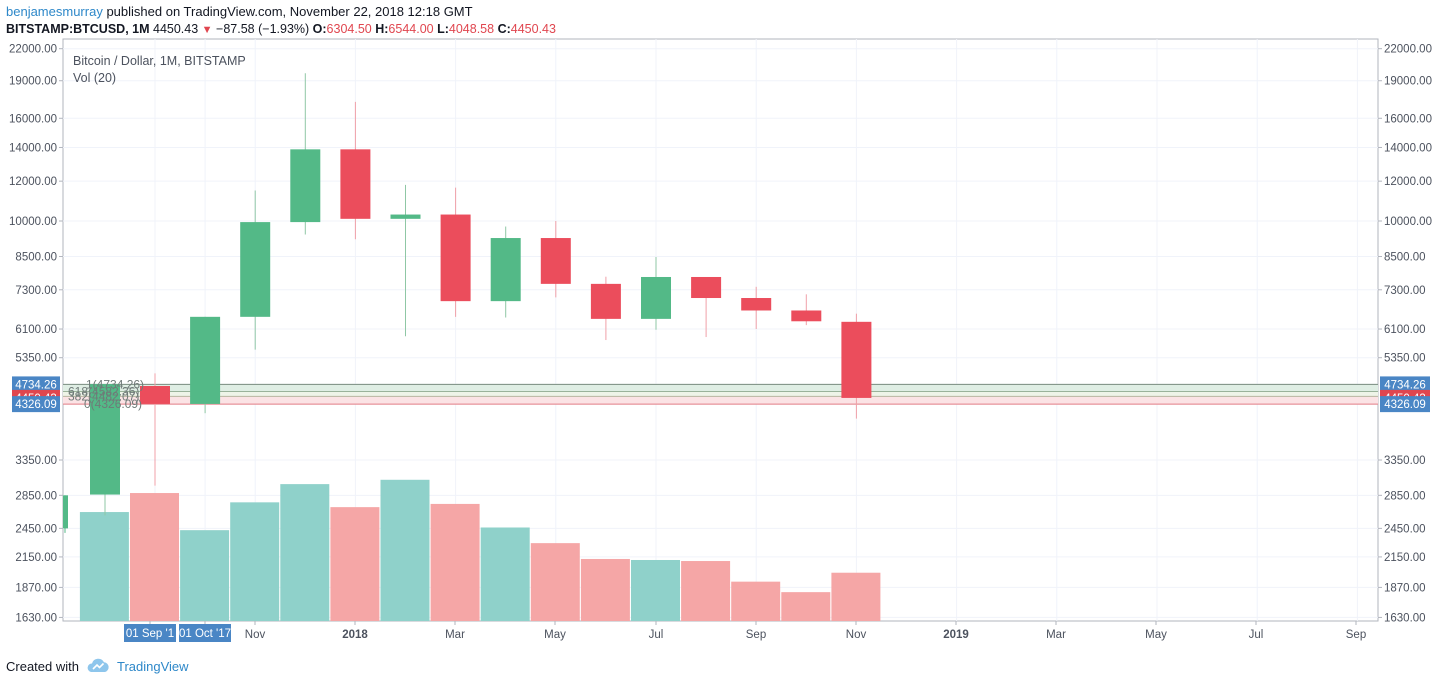 The height and width of the screenshot is (684, 1444). What do you see at coordinates (33, 119) in the screenshot?
I see `y-tick-label-left: 16000.00` at bounding box center [33, 119].